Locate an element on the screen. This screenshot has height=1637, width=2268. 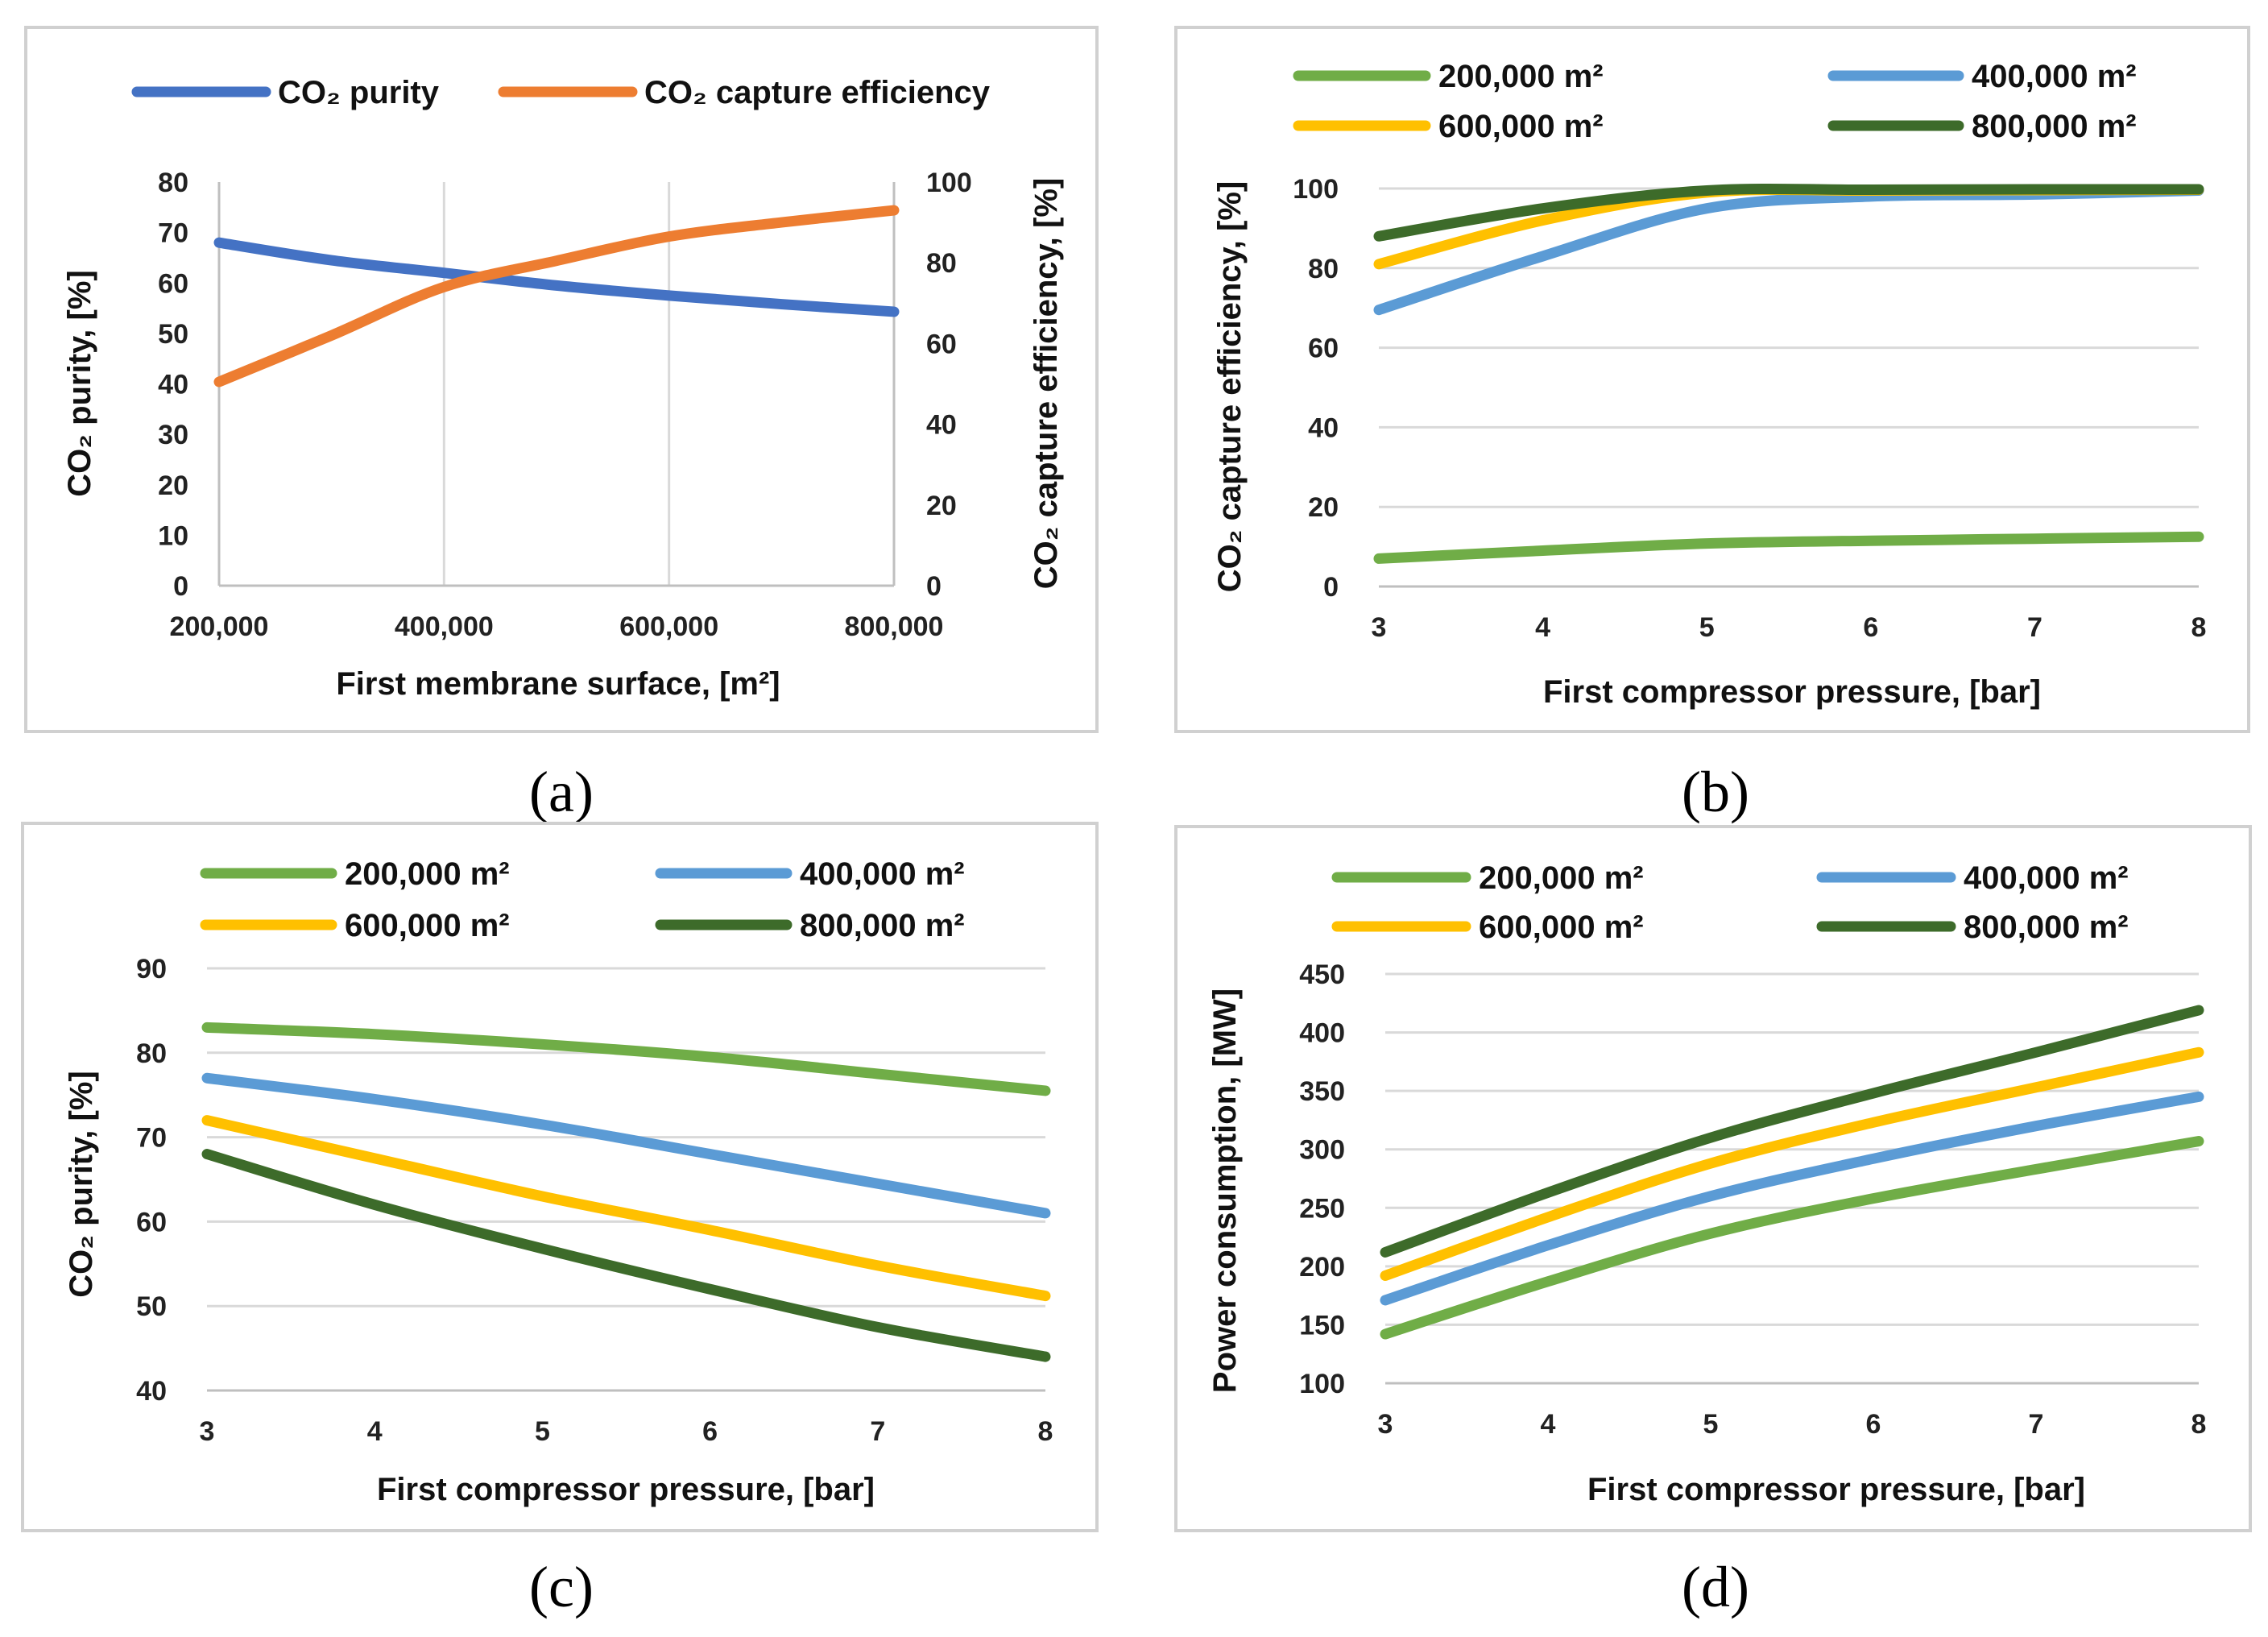
panel-b-plot: 0 20 40 60 80 100 3 4 5 6 7 8 is located at coordinates (1749, 408).